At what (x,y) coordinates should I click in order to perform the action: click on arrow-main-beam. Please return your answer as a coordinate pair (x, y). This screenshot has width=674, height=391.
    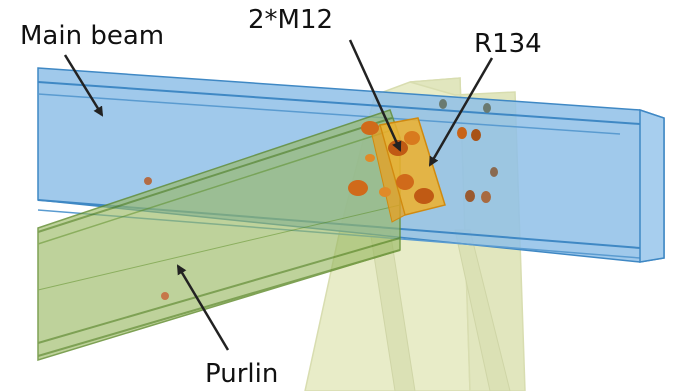
    Looking at the image, I should click on (83, 85).